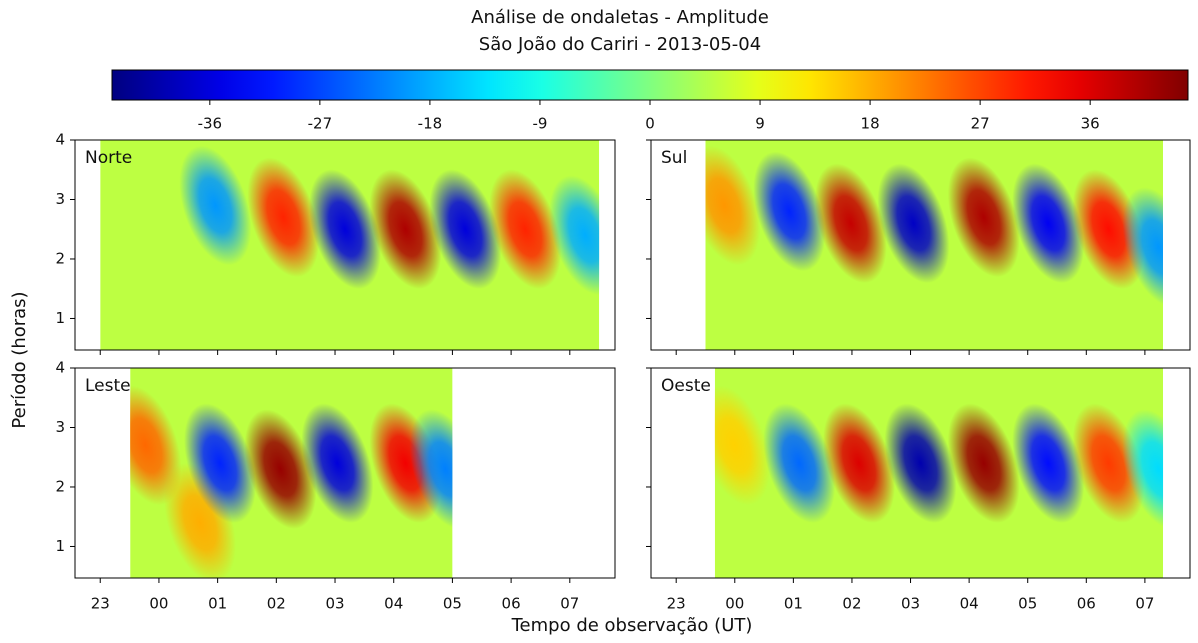  I want to click on y-axis-label: Período (horas), so click(19, 359).